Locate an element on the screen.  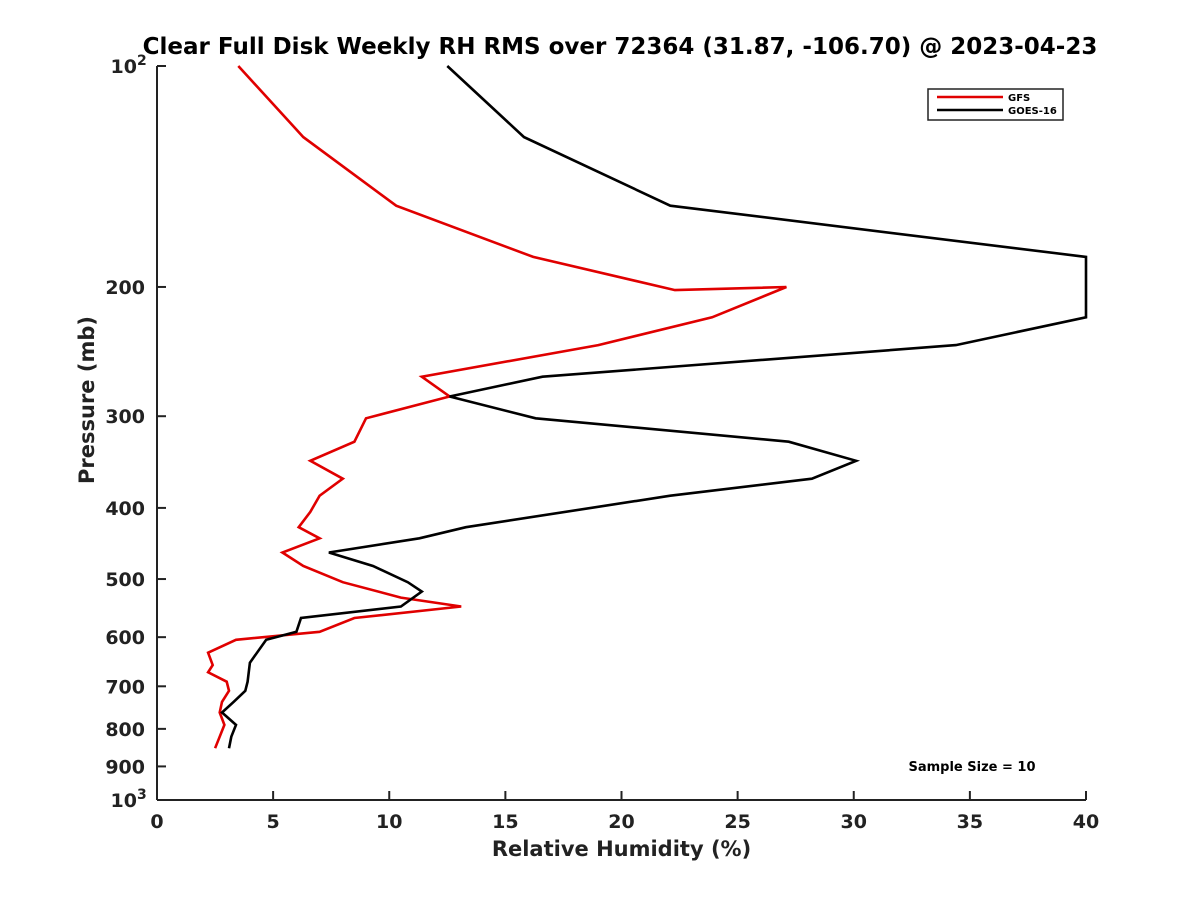
y-tick-label: 900 is located at coordinates (125, 767).